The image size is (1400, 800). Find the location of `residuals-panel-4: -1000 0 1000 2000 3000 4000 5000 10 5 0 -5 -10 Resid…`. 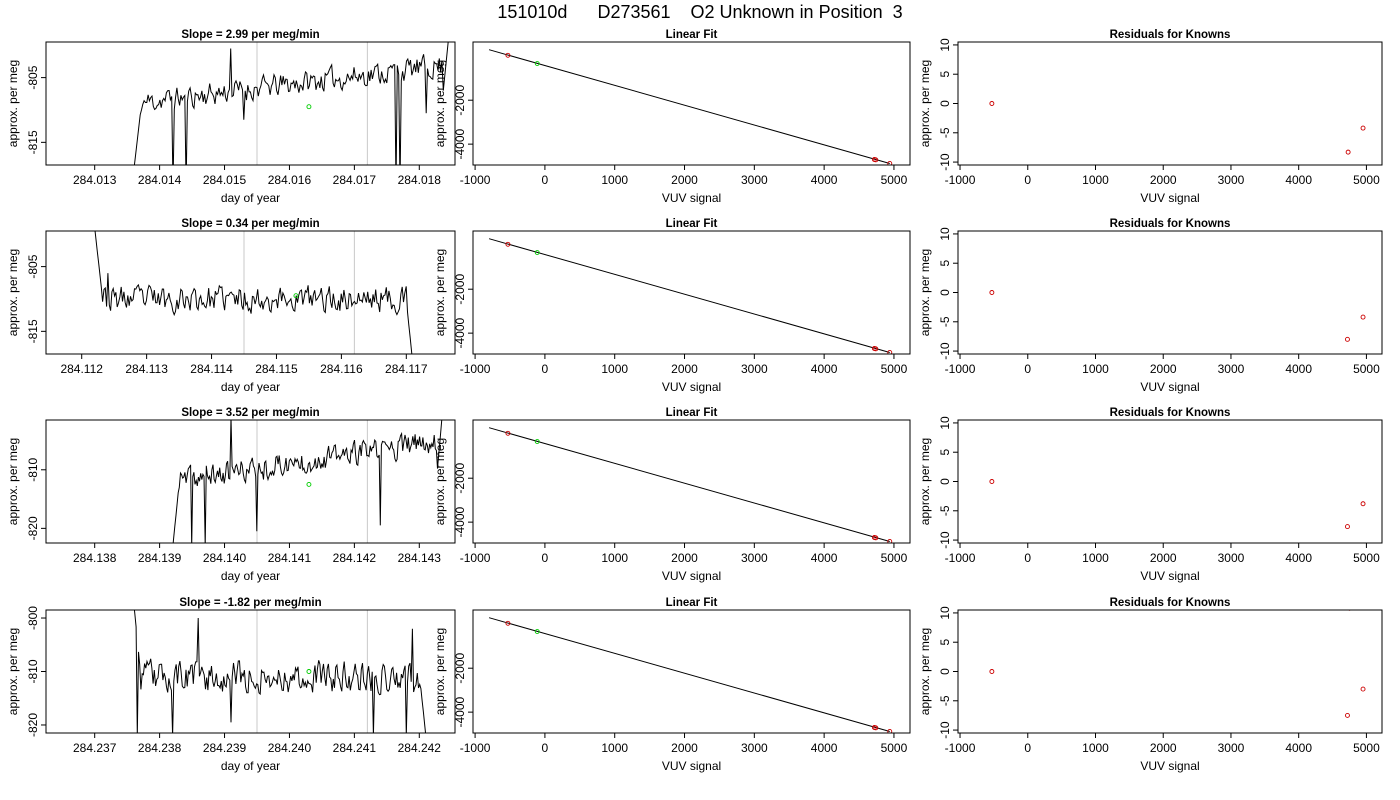

residuals-panel-4: -1000 0 1000 2000 3000 4000 5000 10 5 0 -5 -10 Resid… is located at coordinates (1150, 685).